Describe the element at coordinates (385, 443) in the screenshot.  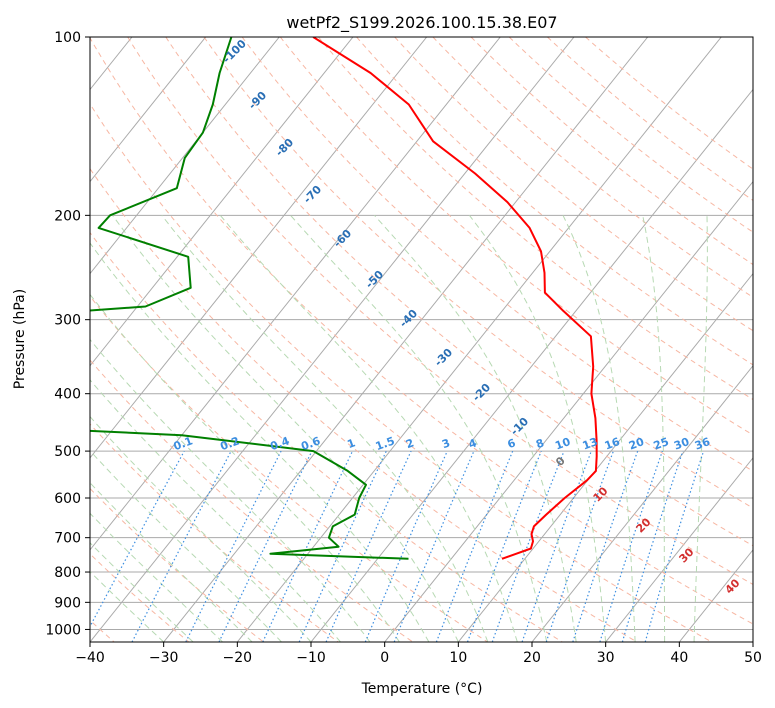
I see `mixing-ratio-label: 1.5` at that location.